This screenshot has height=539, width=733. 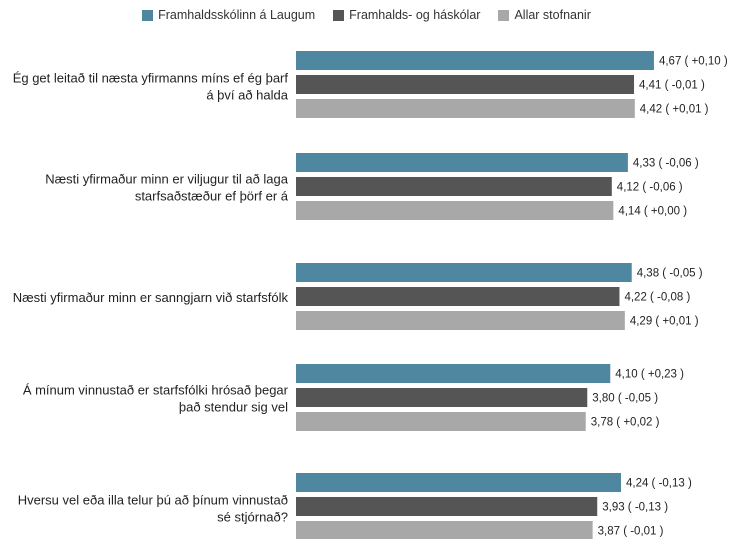 What do you see at coordinates (659, 484) in the screenshot?
I see `data-label: 4,24 ( -0,13 )` at bounding box center [659, 484].